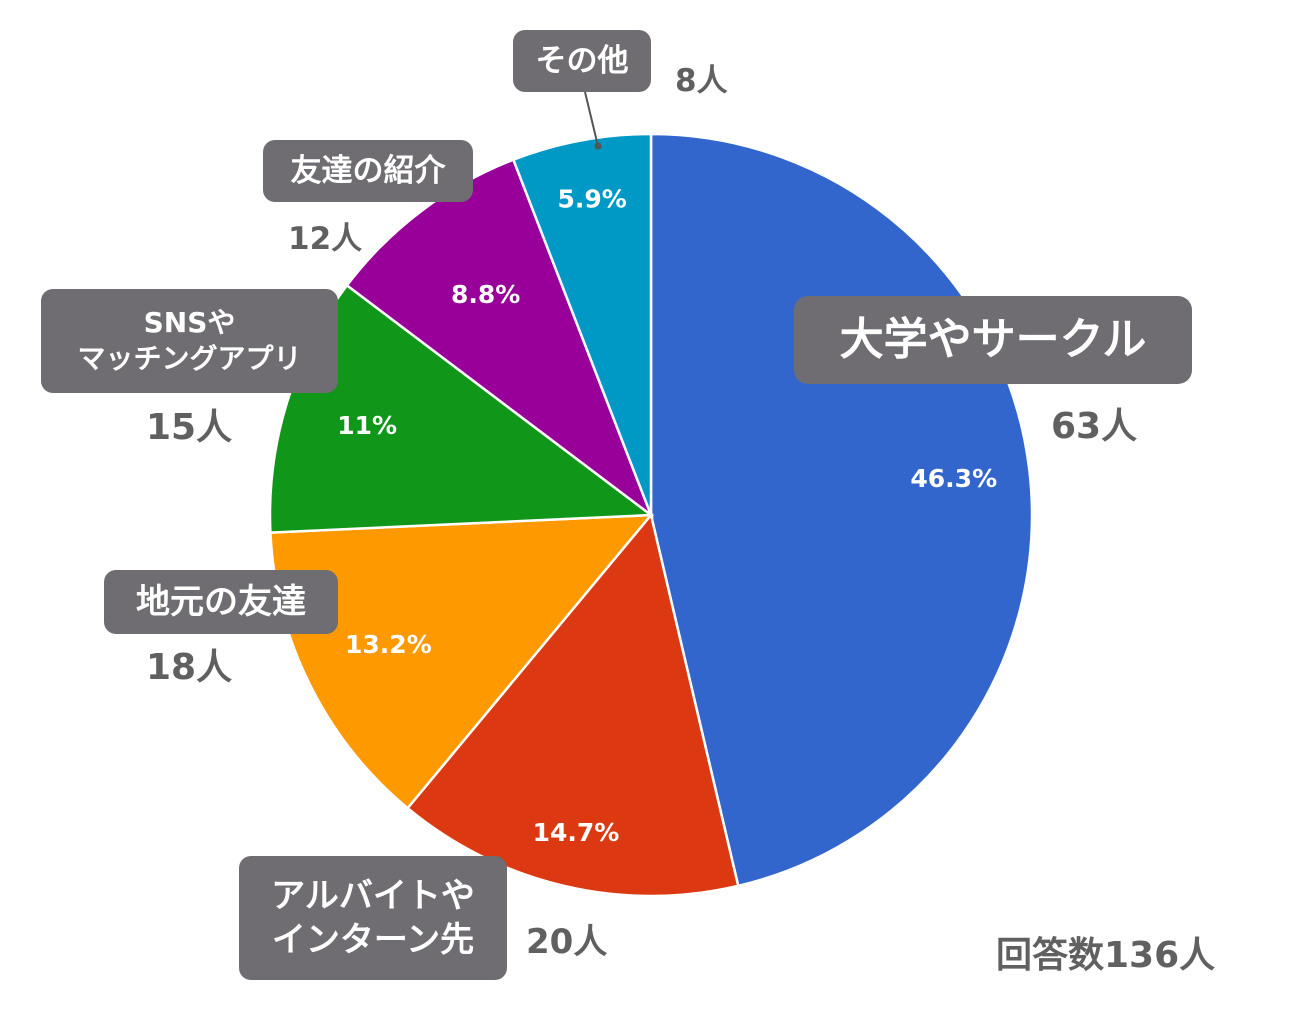  I want to click on count-sns-matching: 15人, so click(189, 427).